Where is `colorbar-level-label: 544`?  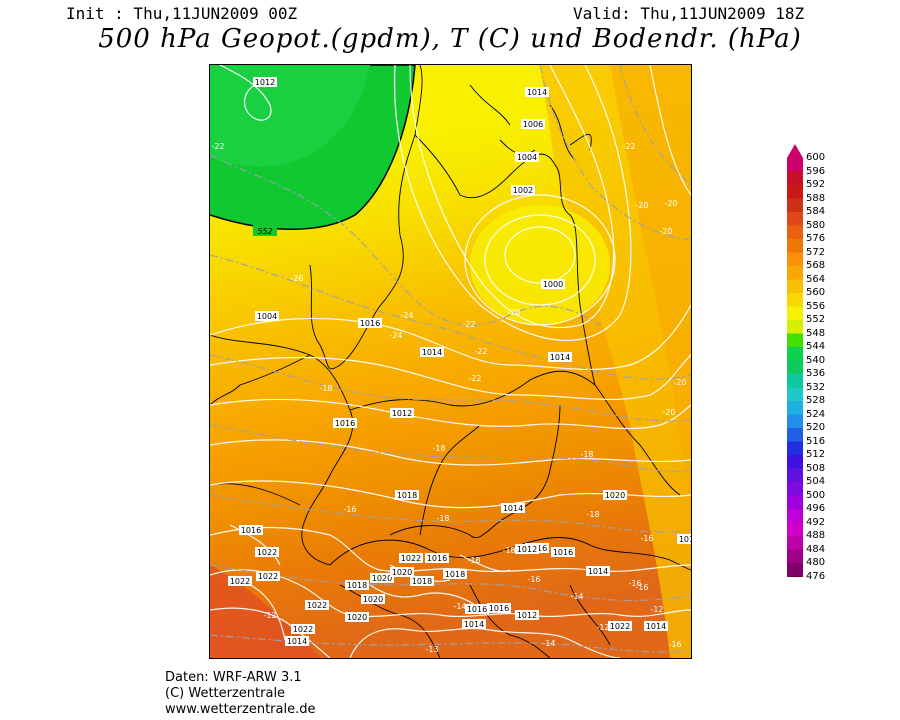
colorbar-level-label: 544 is located at coordinates (816, 346).